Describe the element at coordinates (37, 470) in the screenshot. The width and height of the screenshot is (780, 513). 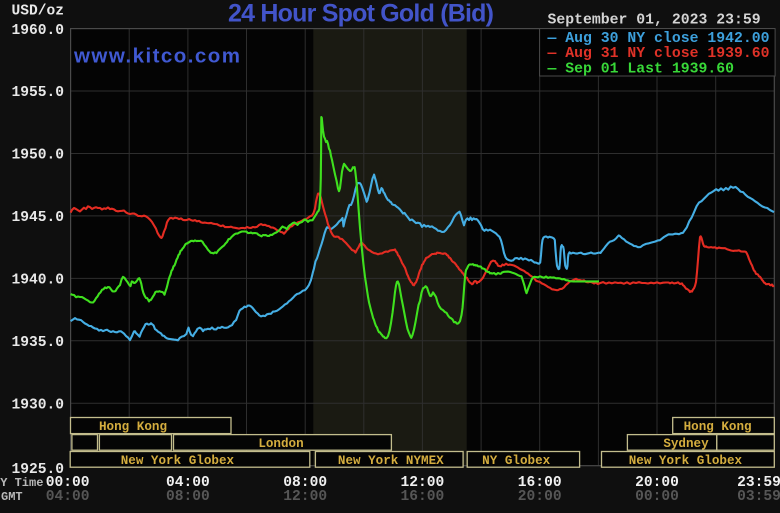
I see `svg-text: 1925.0` at that location.